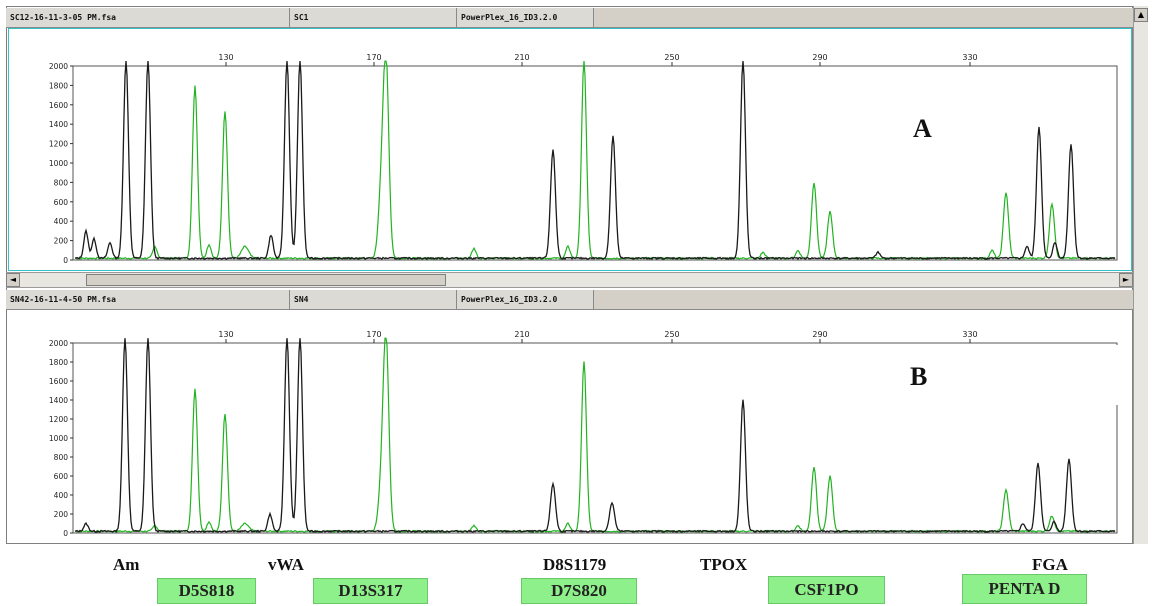  I want to click on horizontal-scrollbar: ◄ ►, so click(569, 280).